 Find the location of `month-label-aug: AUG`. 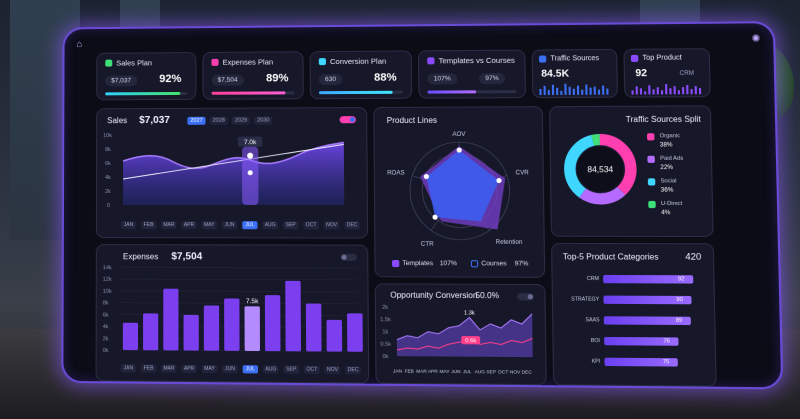

month-label-aug: AUG is located at coordinates (480, 372).